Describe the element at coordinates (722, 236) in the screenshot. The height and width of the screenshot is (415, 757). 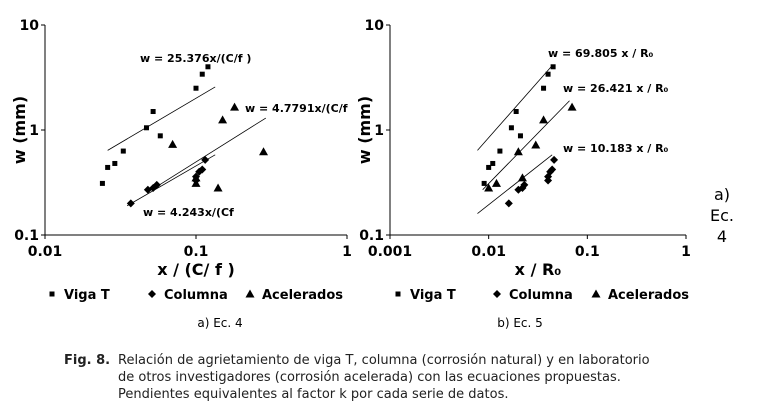
I see `side-label: 4` at that location.